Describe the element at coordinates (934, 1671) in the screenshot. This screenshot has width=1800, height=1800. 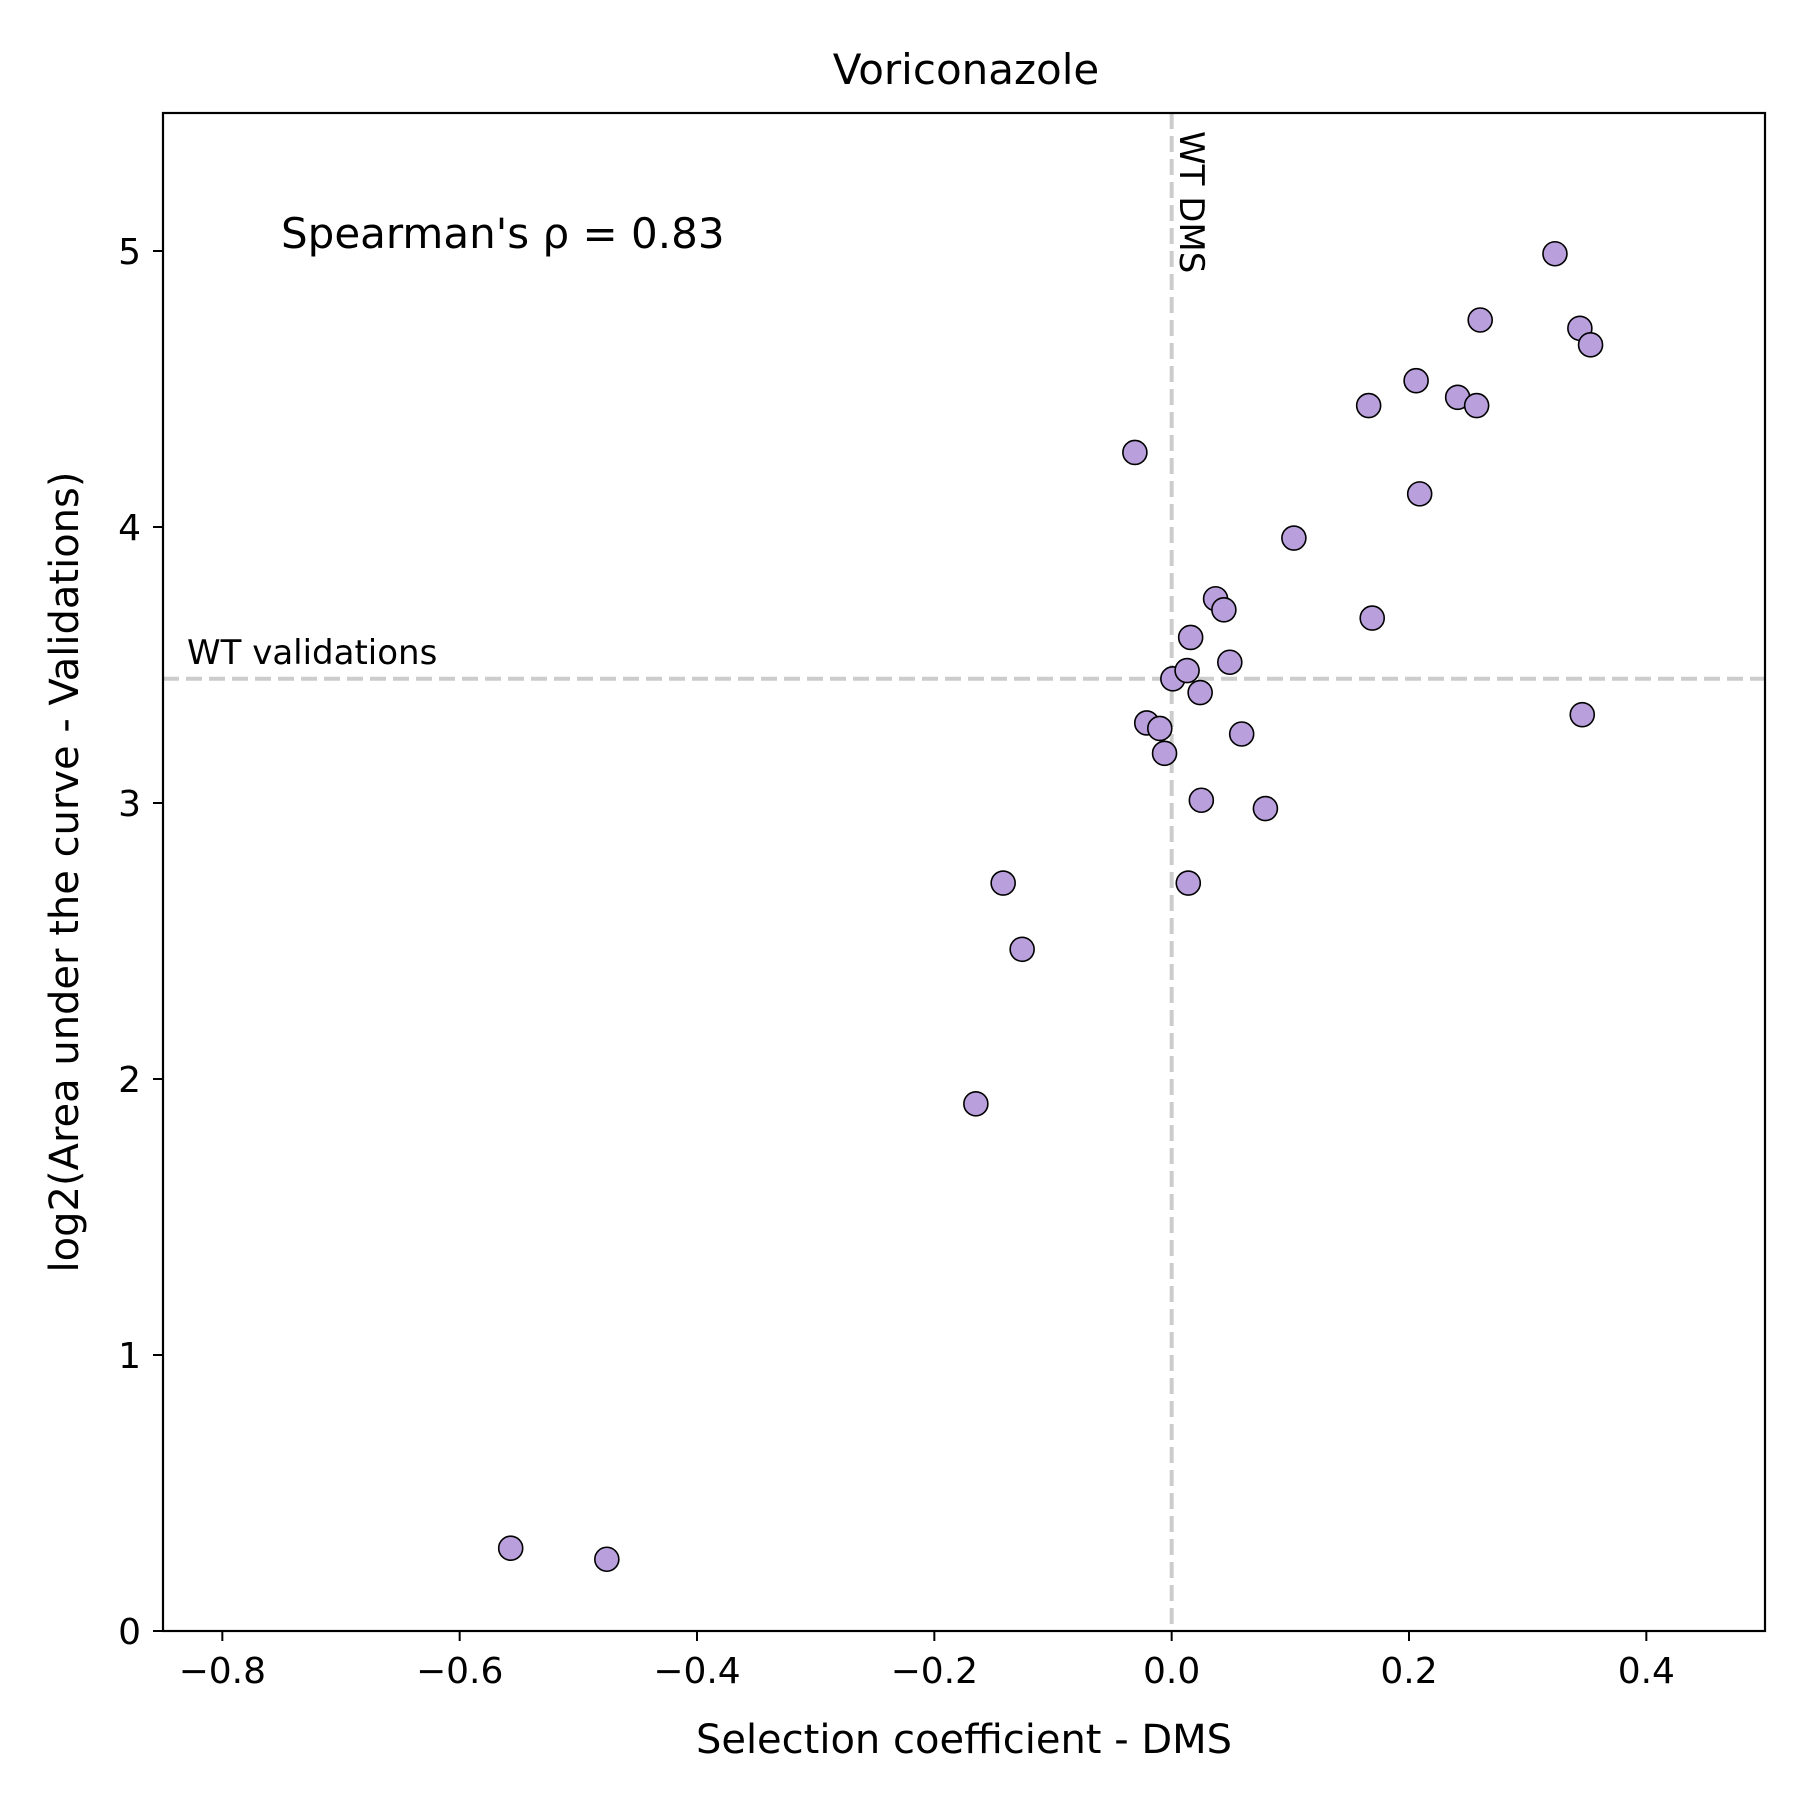
I see `x-tick-label: −0.2` at that location.